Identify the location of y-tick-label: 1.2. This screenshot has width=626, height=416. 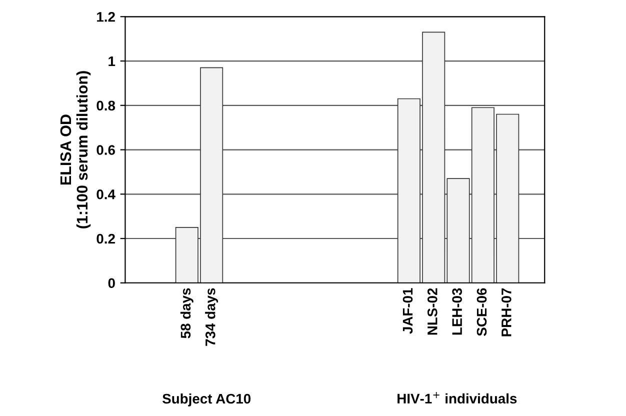
(106, 17).